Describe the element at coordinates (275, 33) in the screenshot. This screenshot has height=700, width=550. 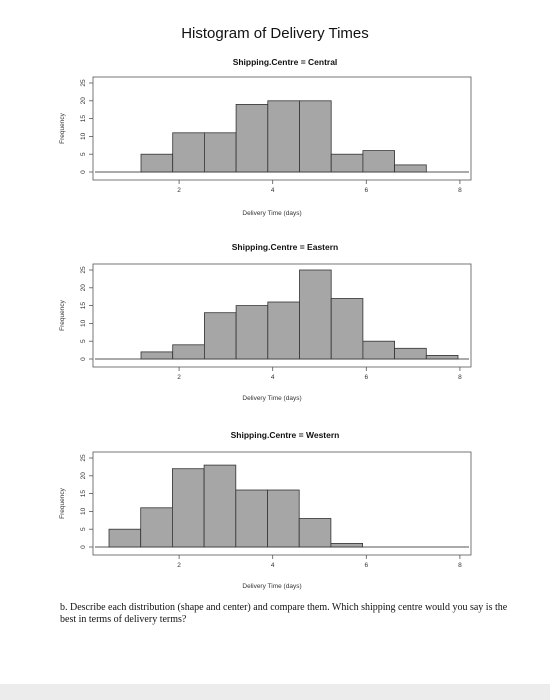
I see `page-title: Histogram of Delivery Times` at that location.